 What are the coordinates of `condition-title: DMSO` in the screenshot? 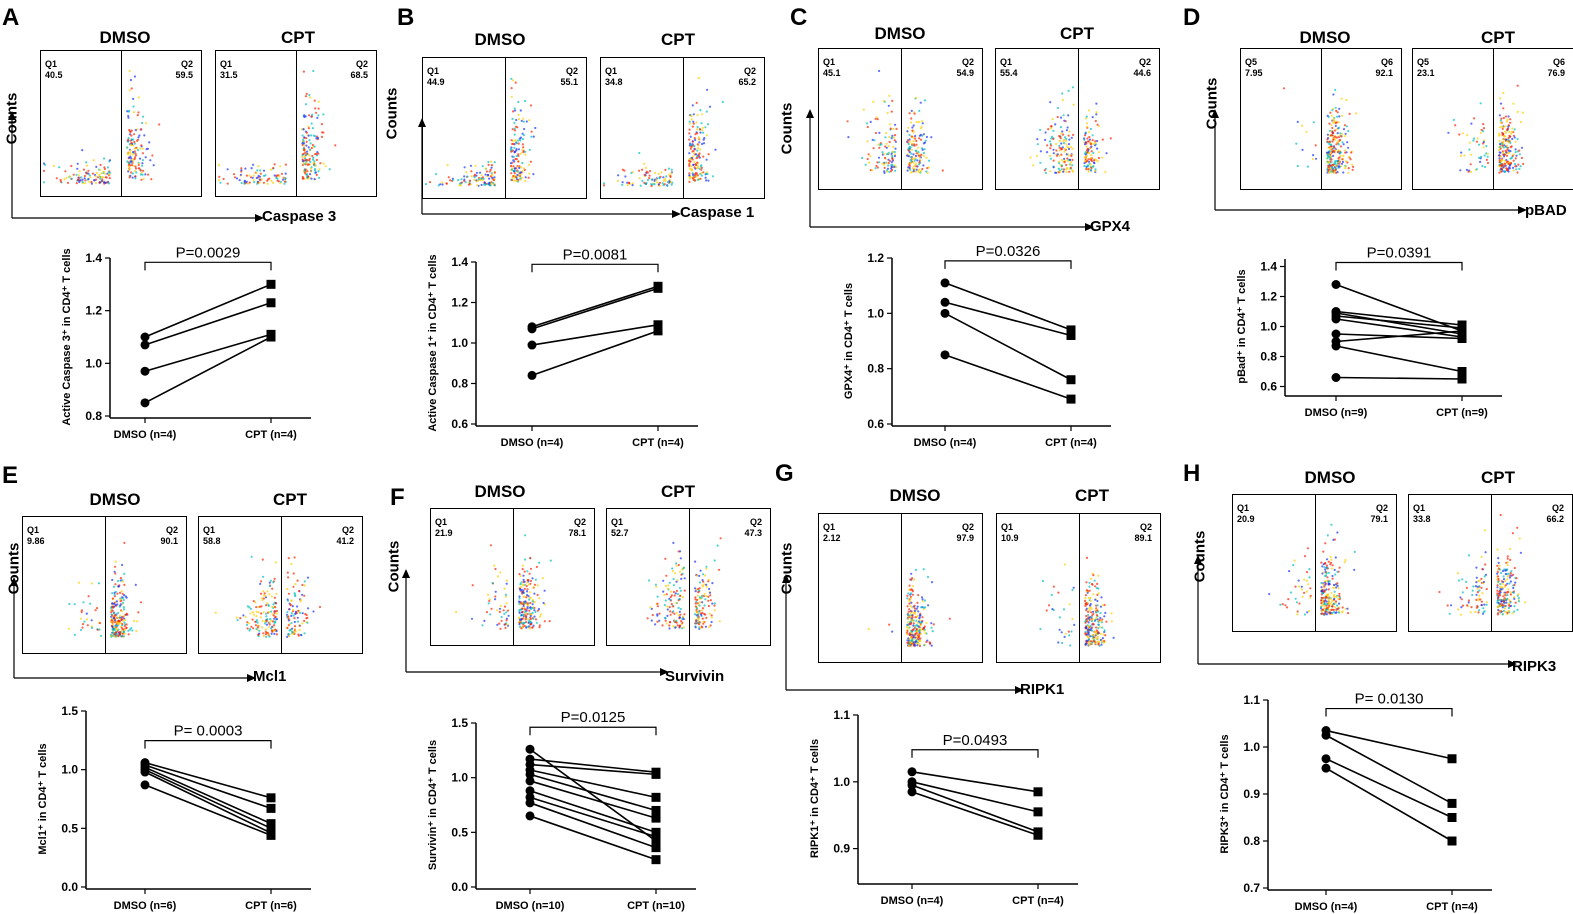 It's located at (500, 39).